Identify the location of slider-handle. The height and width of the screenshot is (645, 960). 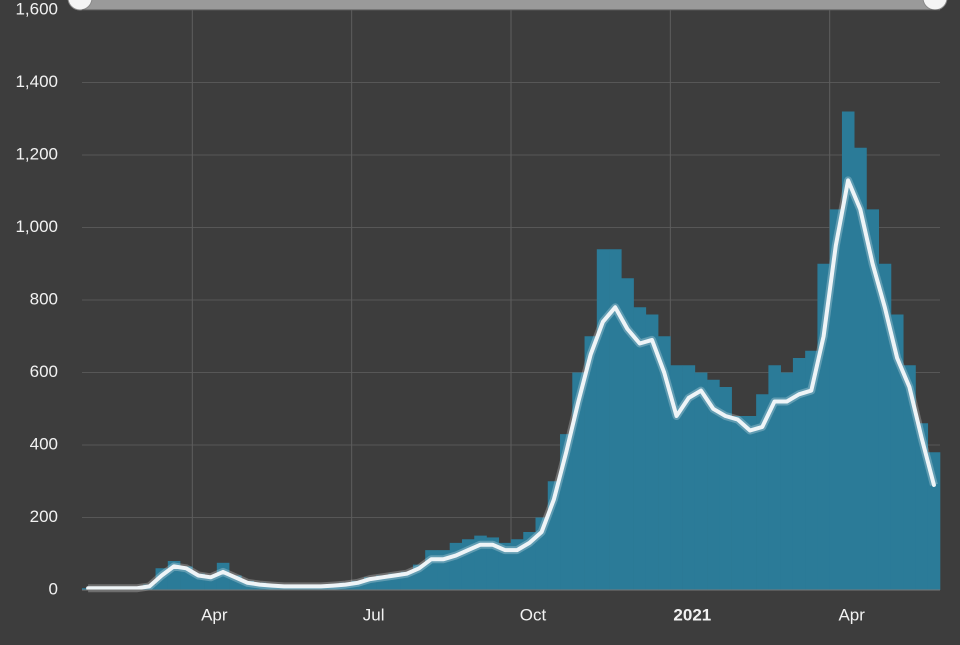
(80, 5).